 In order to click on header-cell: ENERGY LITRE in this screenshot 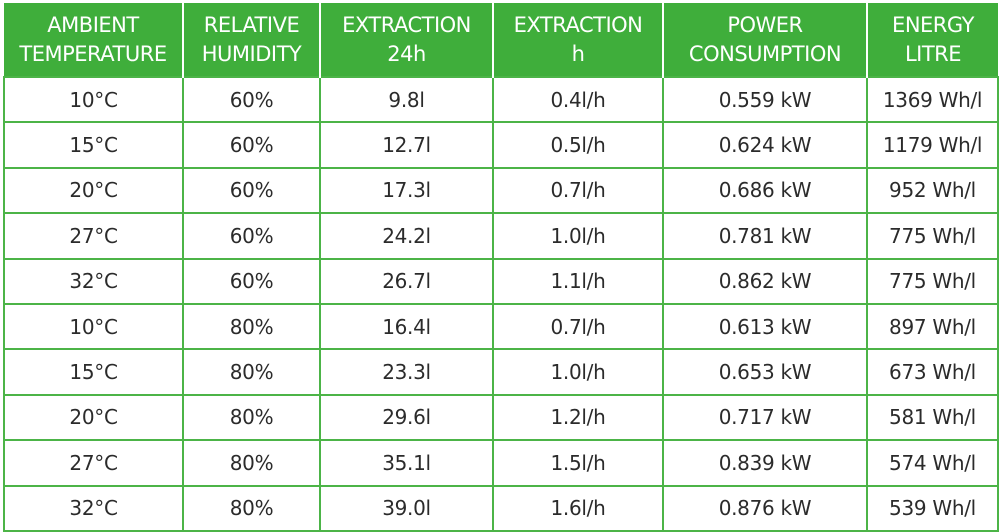, I will do `click(932, 40)`.